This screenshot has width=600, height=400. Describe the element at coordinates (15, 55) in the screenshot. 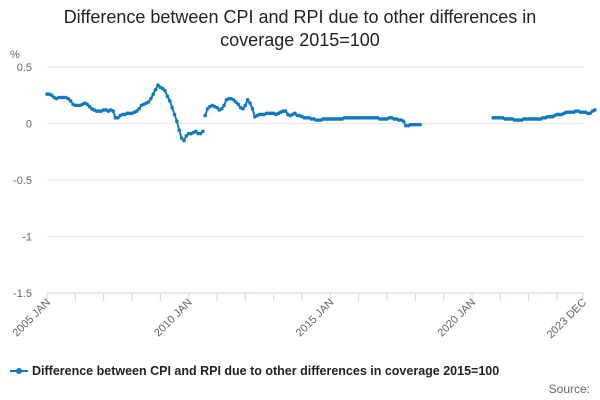

I see `y-axis-unit-label: %` at that location.